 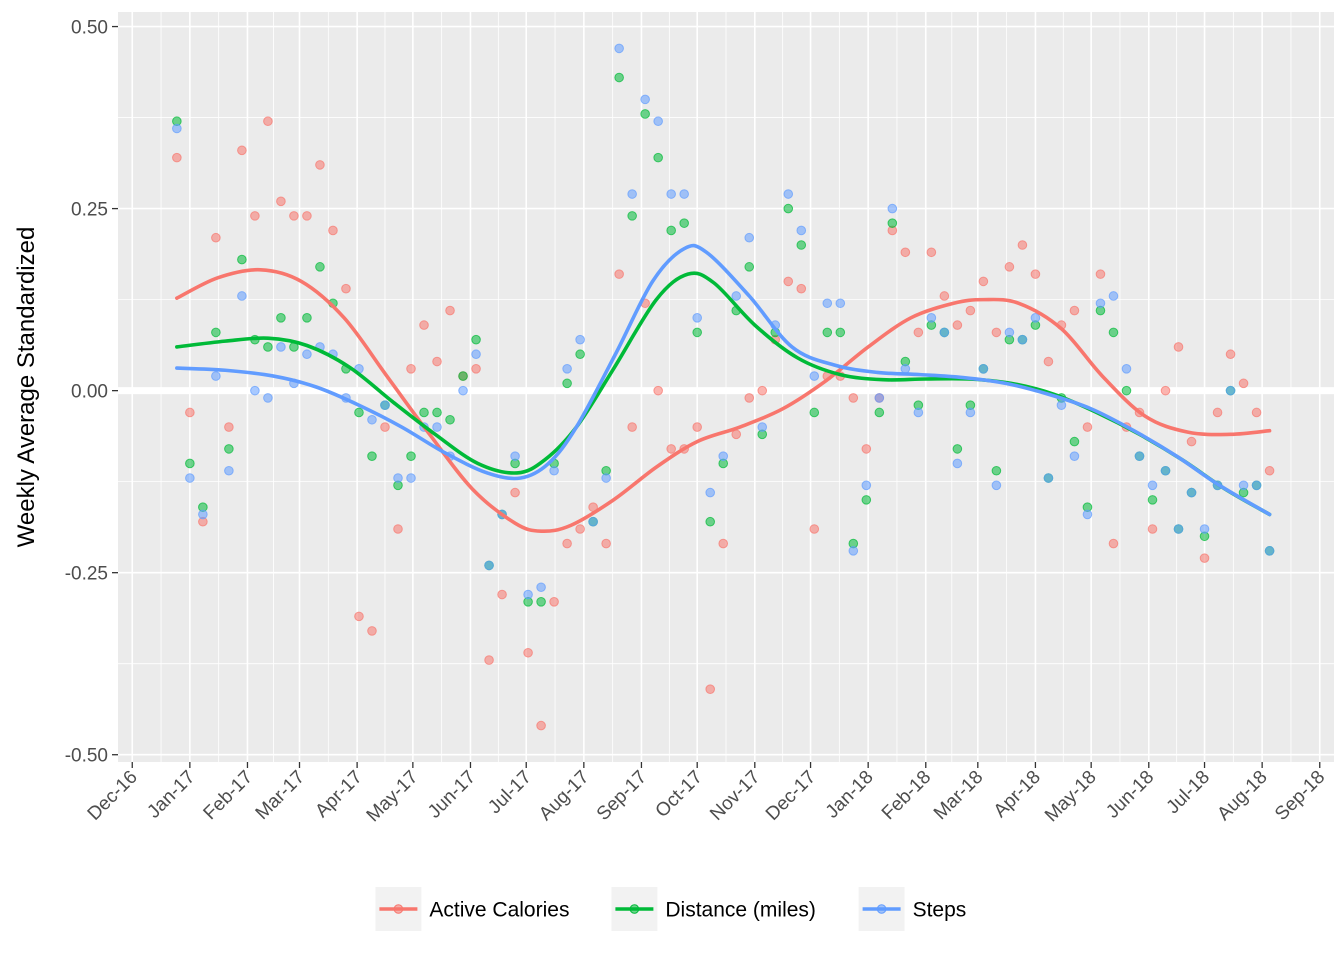 I want to click on x-tick-label: Jan-18, so click(x=850, y=795).